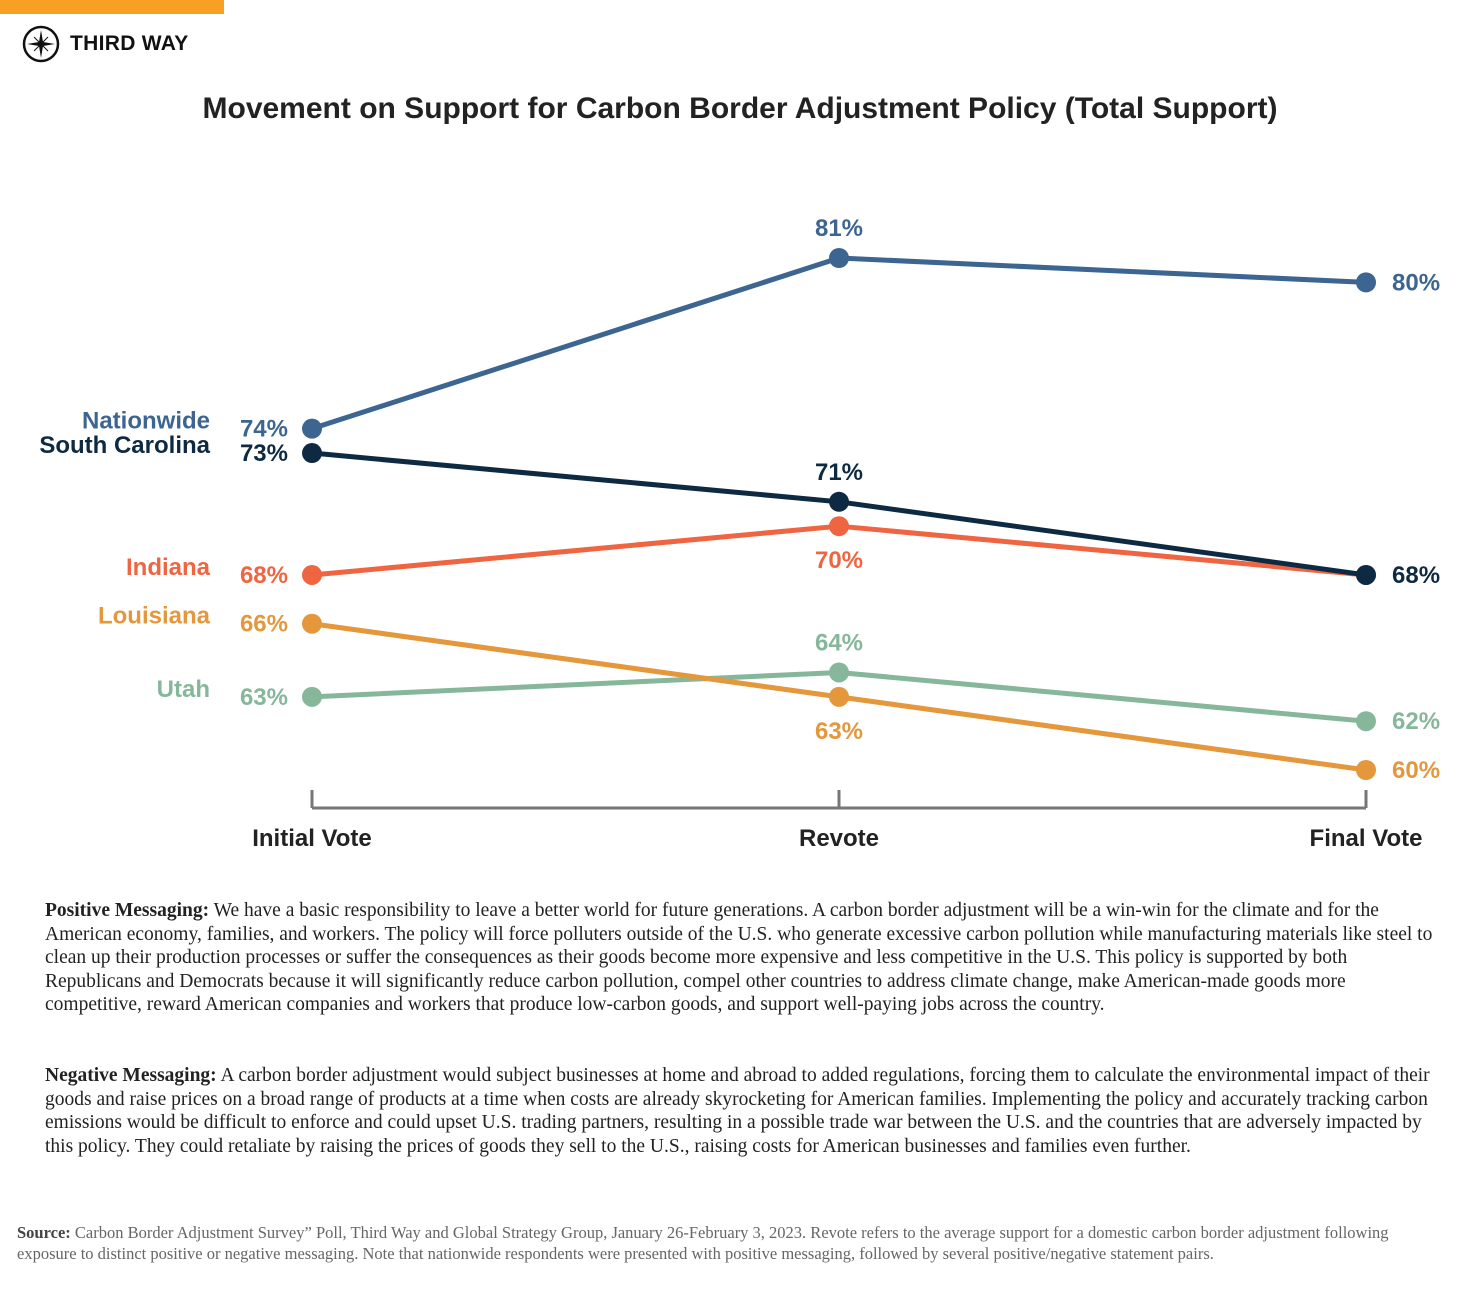 The image size is (1480, 1303). What do you see at coordinates (839, 343) in the screenshot?
I see `series-line-nationwide` at bounding box center [839, 343].